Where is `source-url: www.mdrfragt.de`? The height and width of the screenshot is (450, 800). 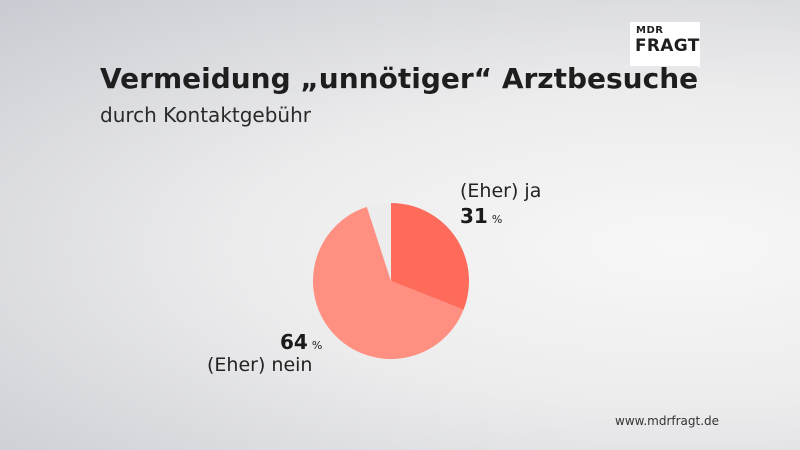
source-url: www.mdrfragt.de is located at coordinates (667, 421).